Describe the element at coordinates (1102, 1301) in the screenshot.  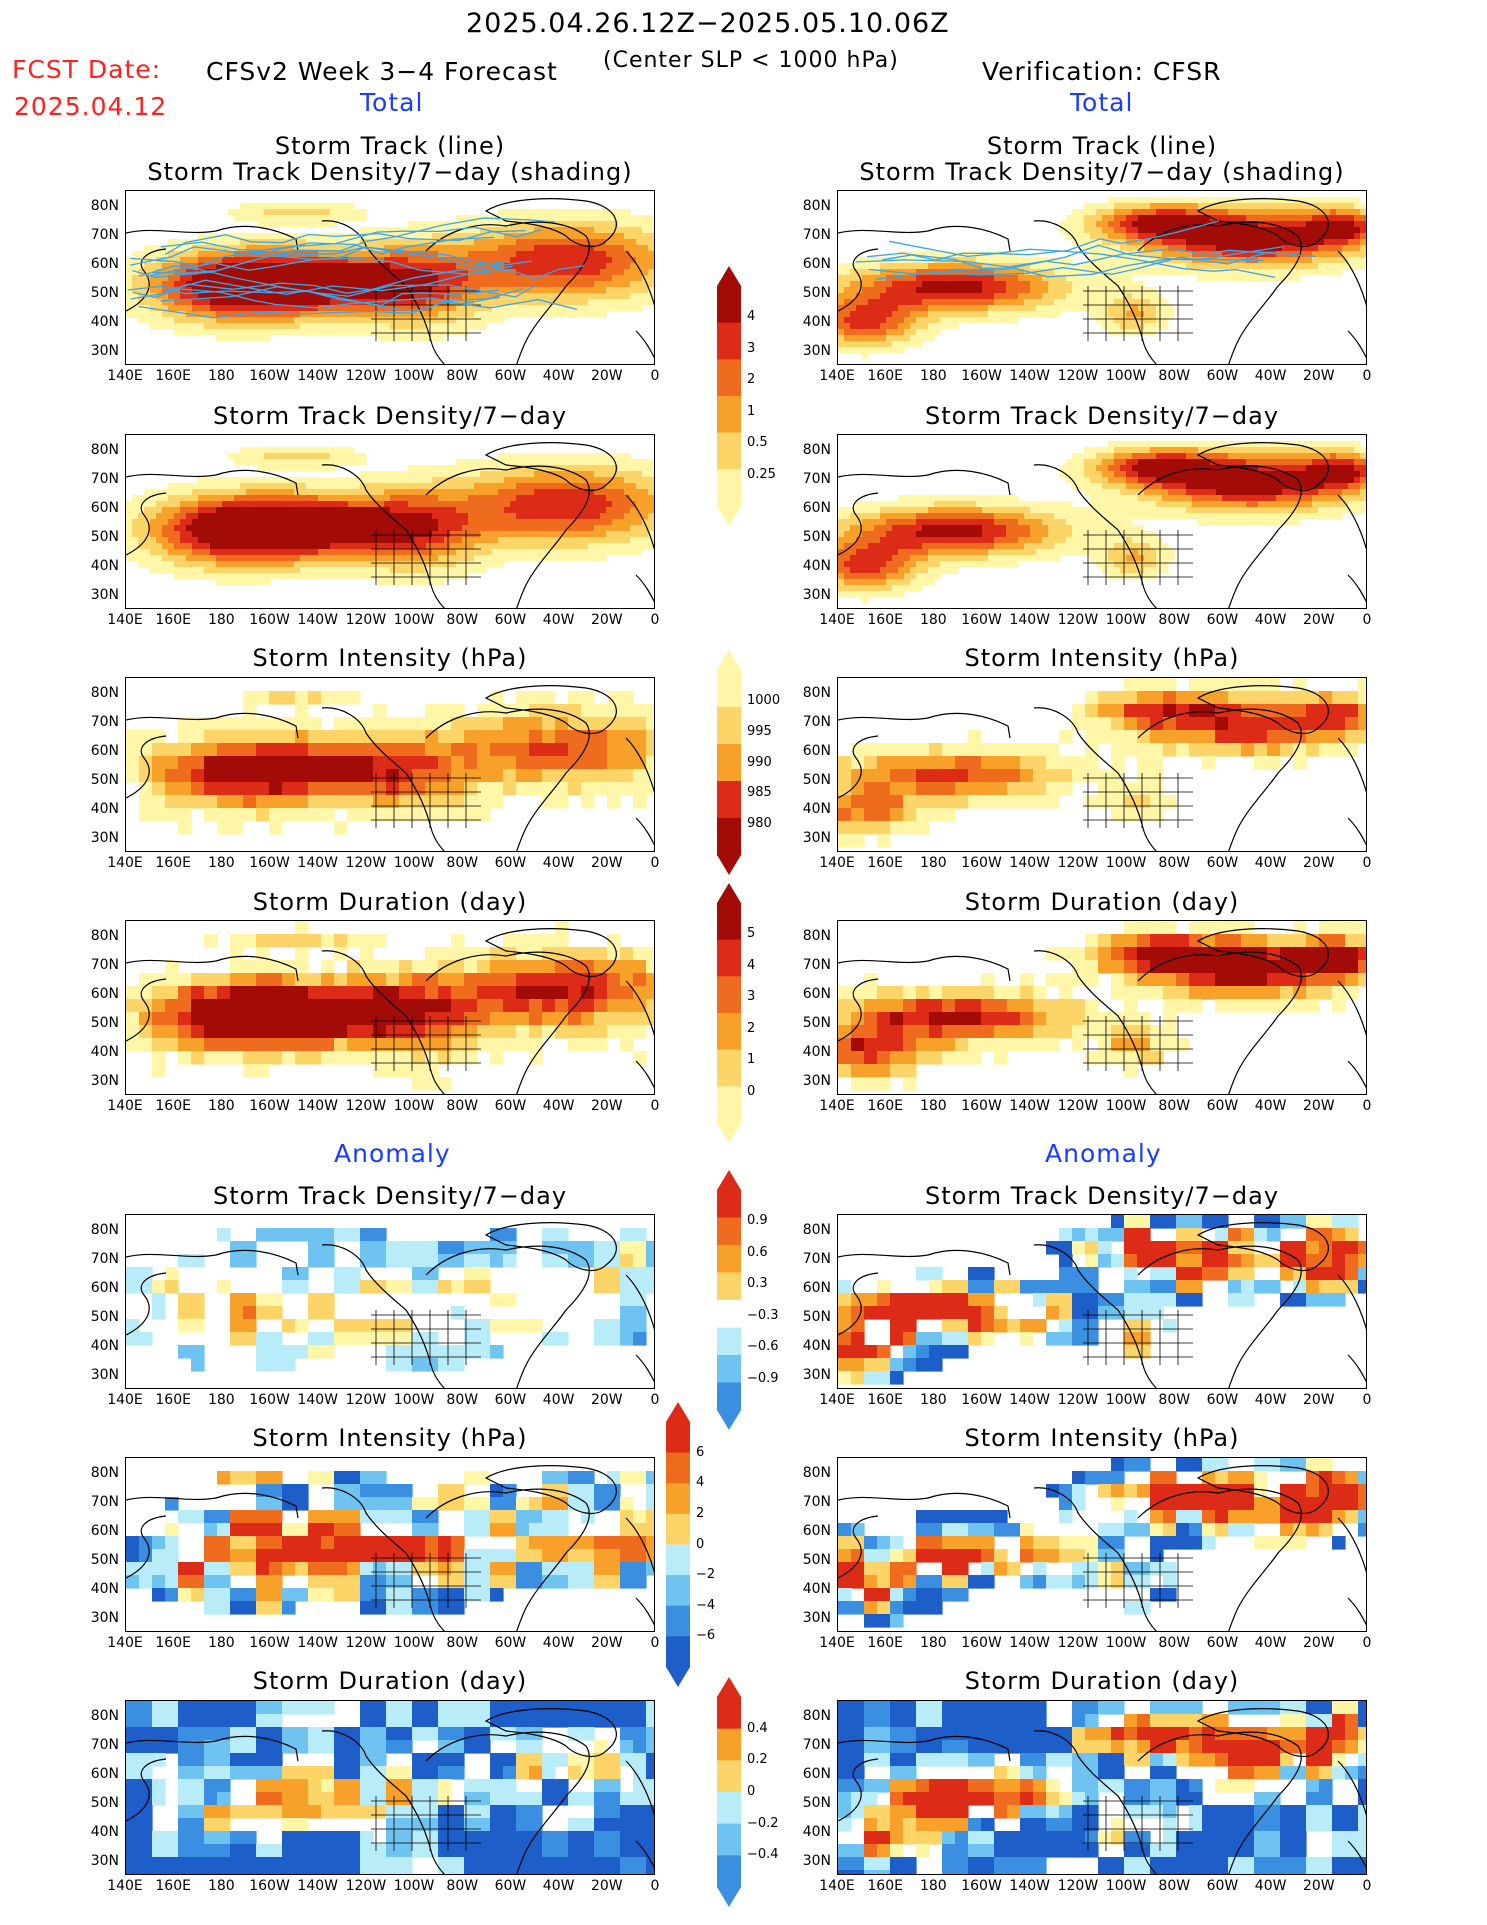
I see `dena-field-vf` at that location.